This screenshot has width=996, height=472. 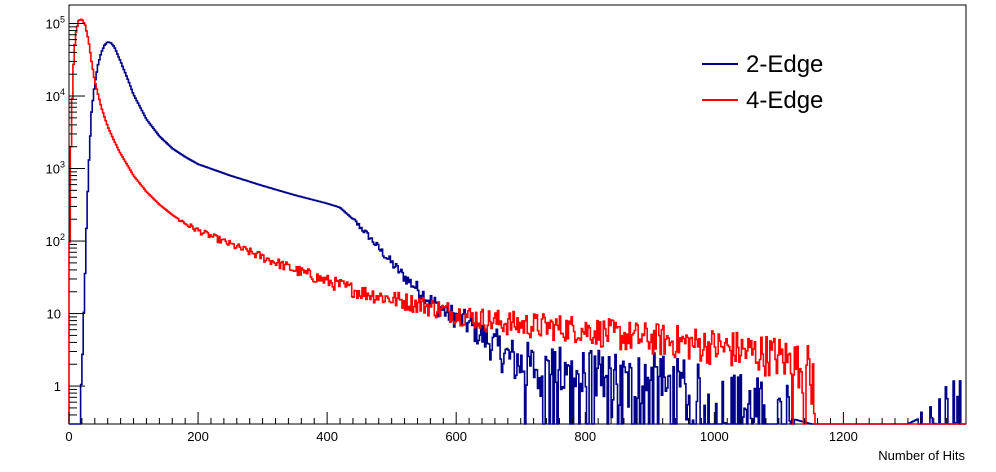 I want to click on y-tick-label: 10⁴, so click(x=55, y=95).